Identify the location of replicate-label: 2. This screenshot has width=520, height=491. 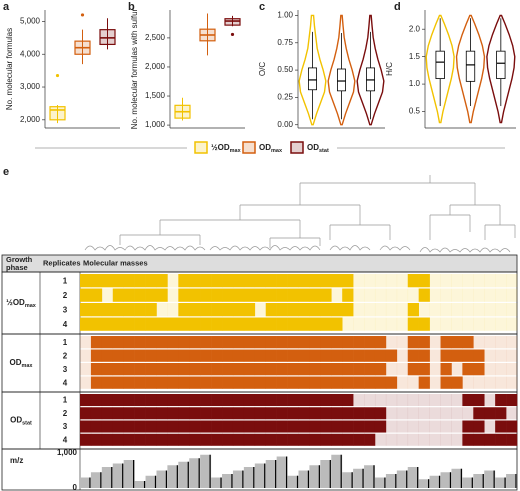
(65, 355).